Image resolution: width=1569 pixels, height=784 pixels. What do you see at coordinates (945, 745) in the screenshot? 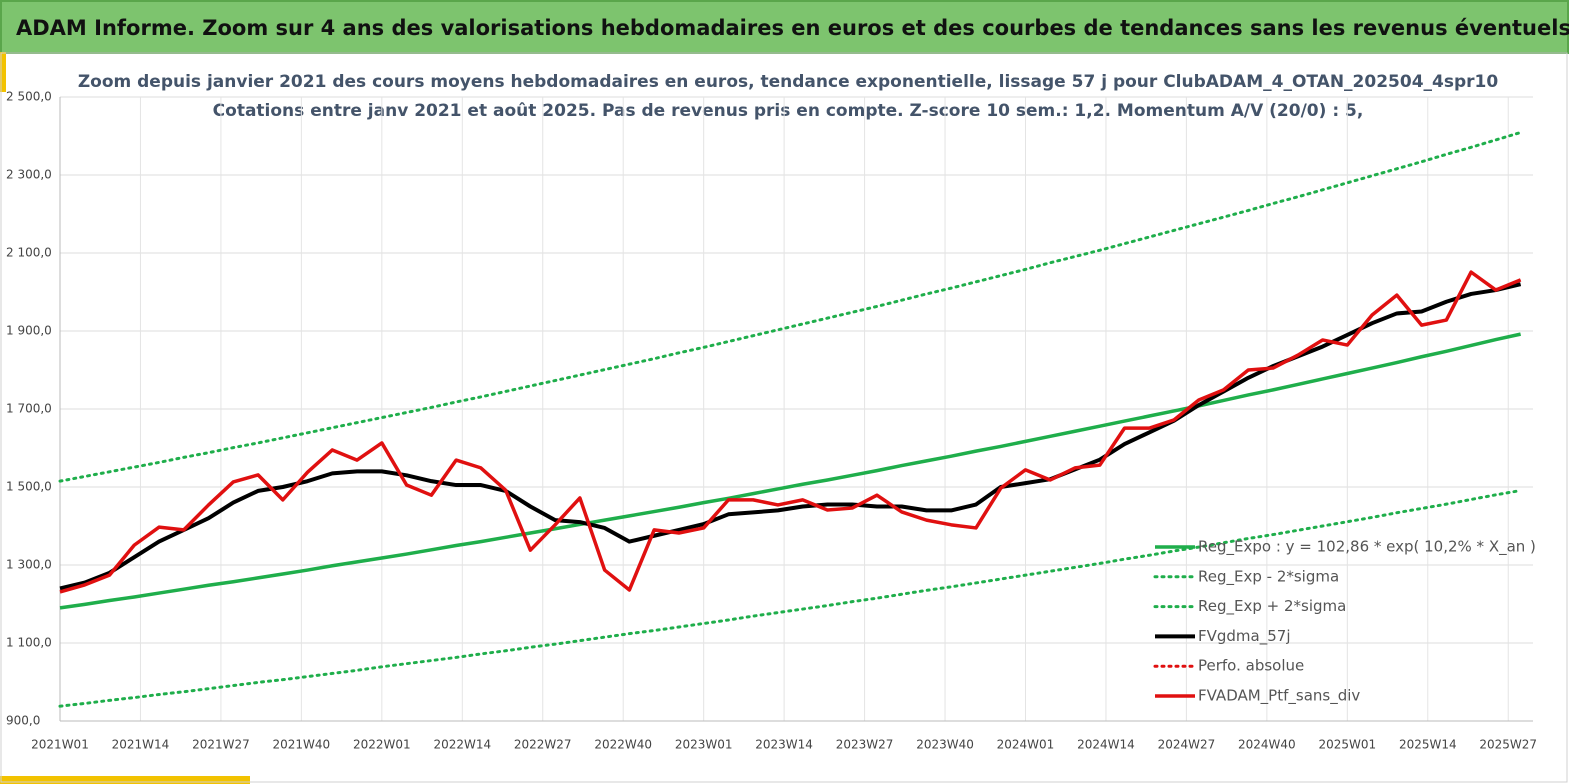
I see `x-tick-label: 2023W40` at bounding box center [945, 745].